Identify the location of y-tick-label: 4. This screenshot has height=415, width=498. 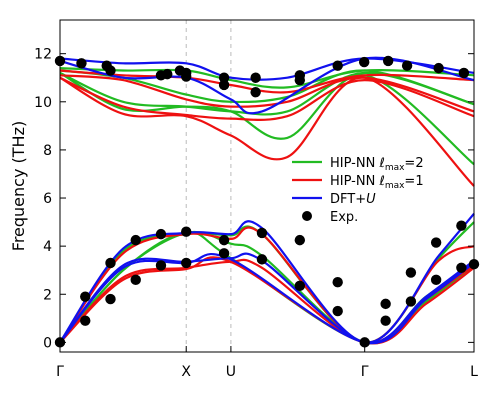
(47, 247).